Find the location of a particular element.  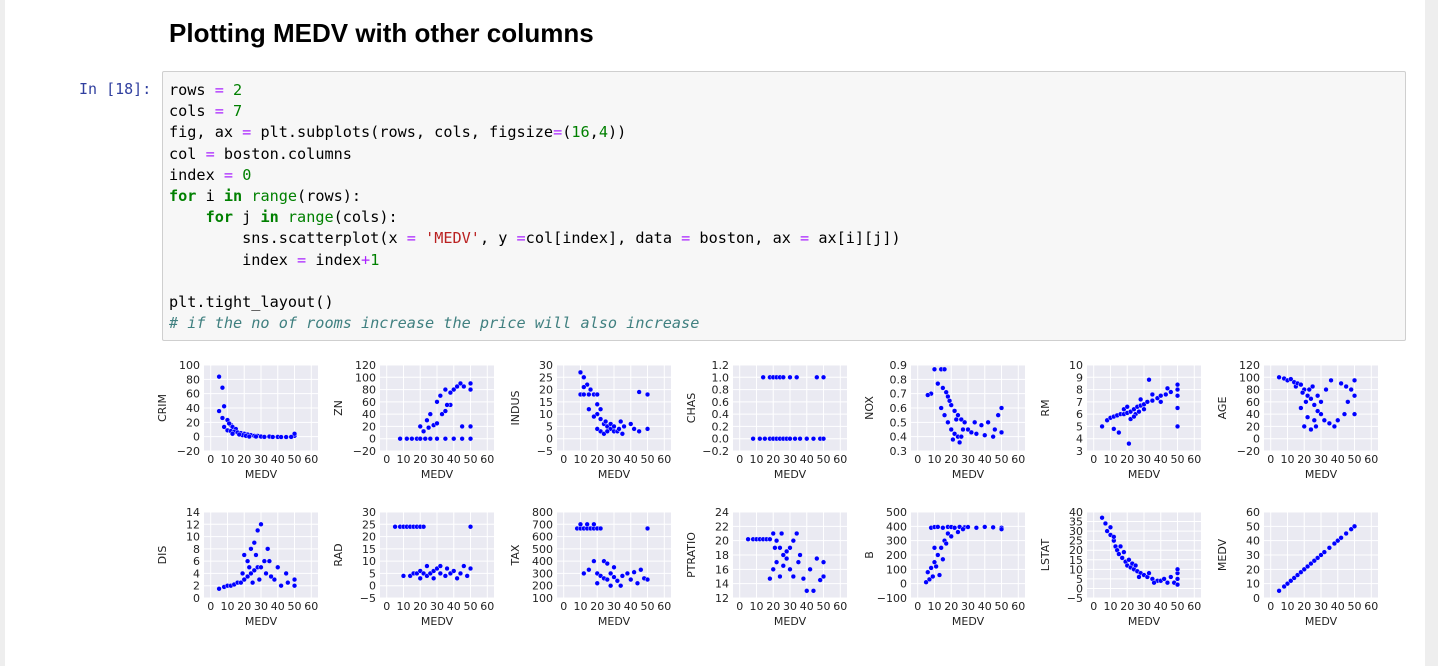

y-tick-label: 100 is located at coordinates (189, 365).